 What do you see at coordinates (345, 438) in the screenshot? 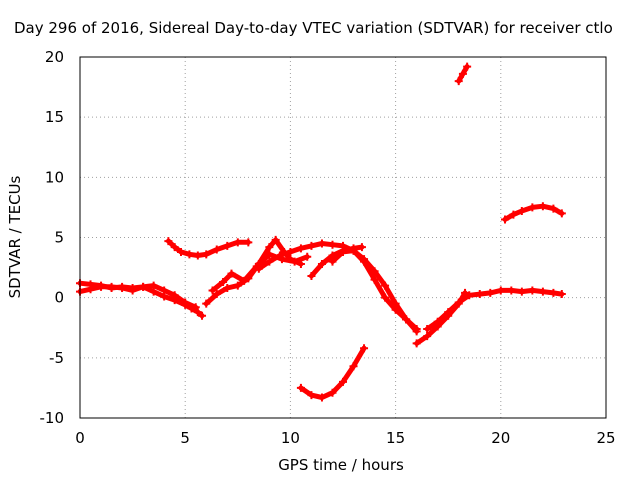
I see `x-tick-labels: 0 5 10 15 20 25` at bounding box center [345, 438].